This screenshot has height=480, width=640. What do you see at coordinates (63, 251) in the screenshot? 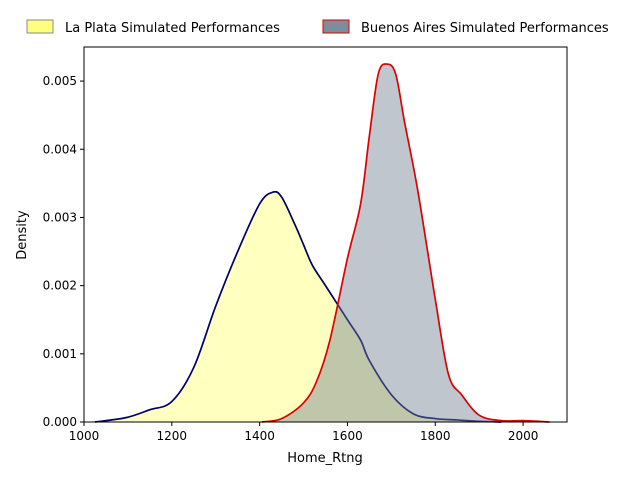
I see `y-axis: 0.000 0.001 0.002 0.003 0.004 0.005` at bounding box center [63, 251].